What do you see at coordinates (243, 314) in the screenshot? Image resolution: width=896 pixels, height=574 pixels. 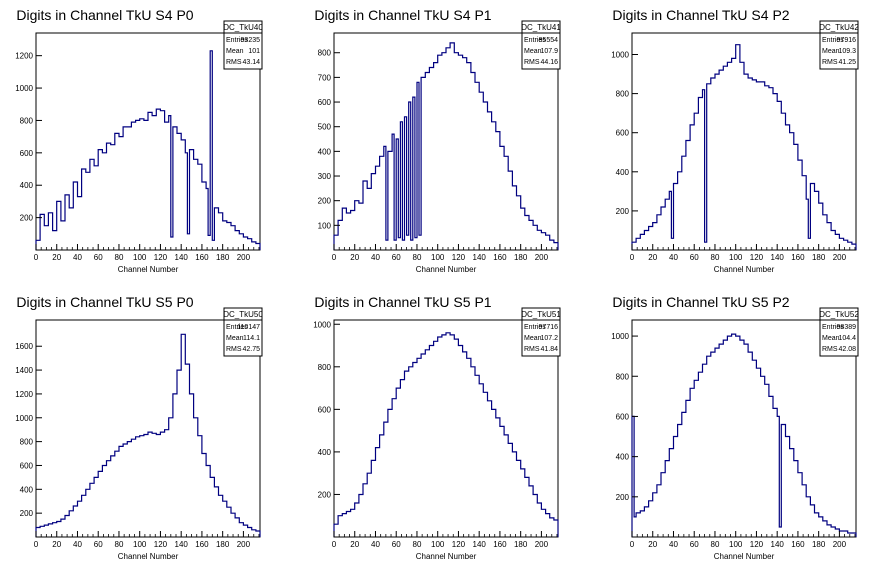 I see `stats-name: DC_TkU50` at bounding box center [243, 314].